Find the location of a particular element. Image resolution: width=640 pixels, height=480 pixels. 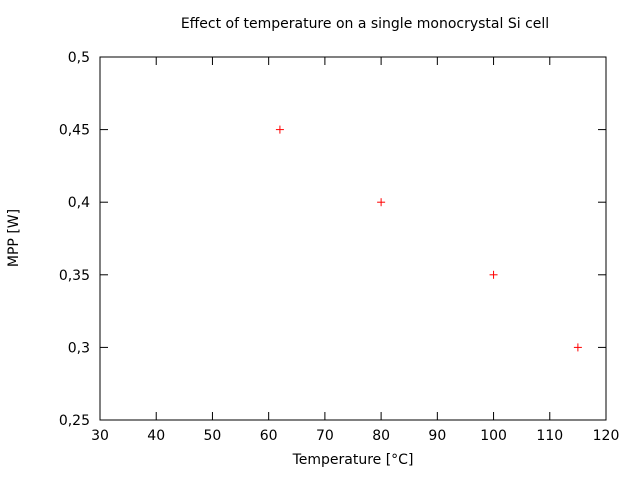

y-tick-label: 0,5 is located at coordinates (79, 58).